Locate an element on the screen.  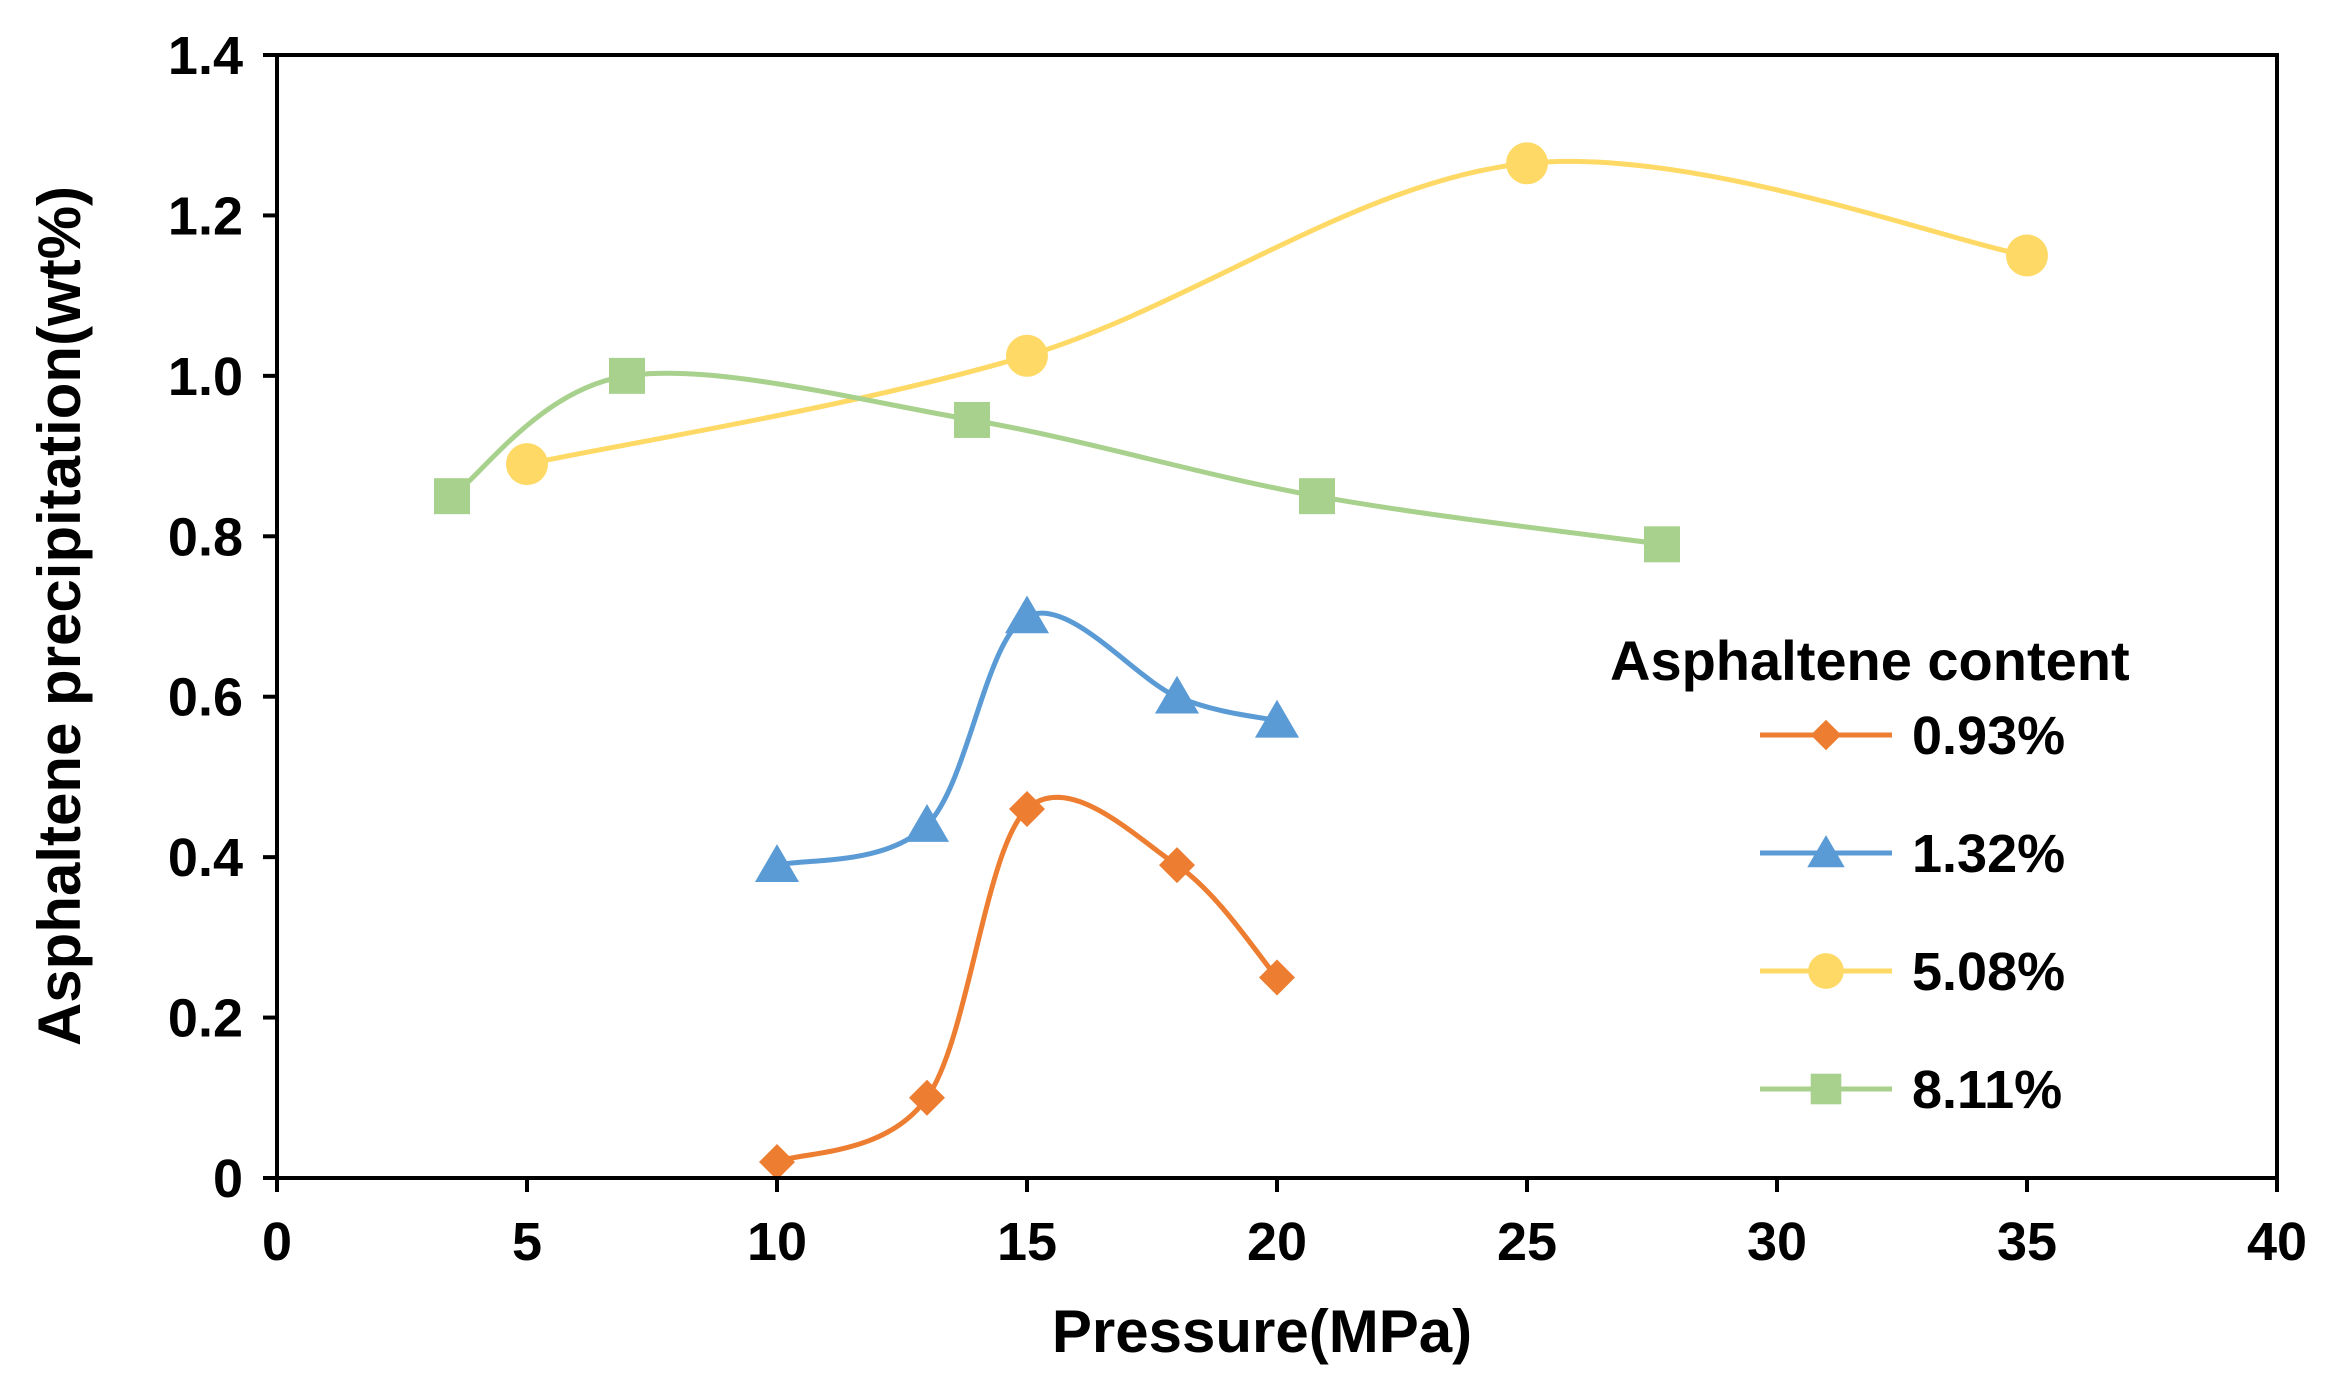
x-axis-title: Pressure(MPa) is located at coordinates (1262, 1331).